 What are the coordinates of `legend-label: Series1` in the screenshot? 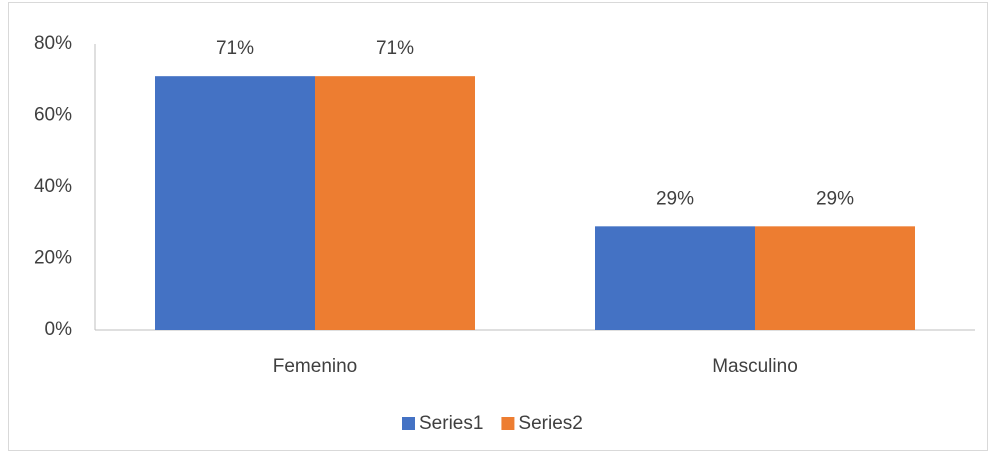 It's located at (451, 423).